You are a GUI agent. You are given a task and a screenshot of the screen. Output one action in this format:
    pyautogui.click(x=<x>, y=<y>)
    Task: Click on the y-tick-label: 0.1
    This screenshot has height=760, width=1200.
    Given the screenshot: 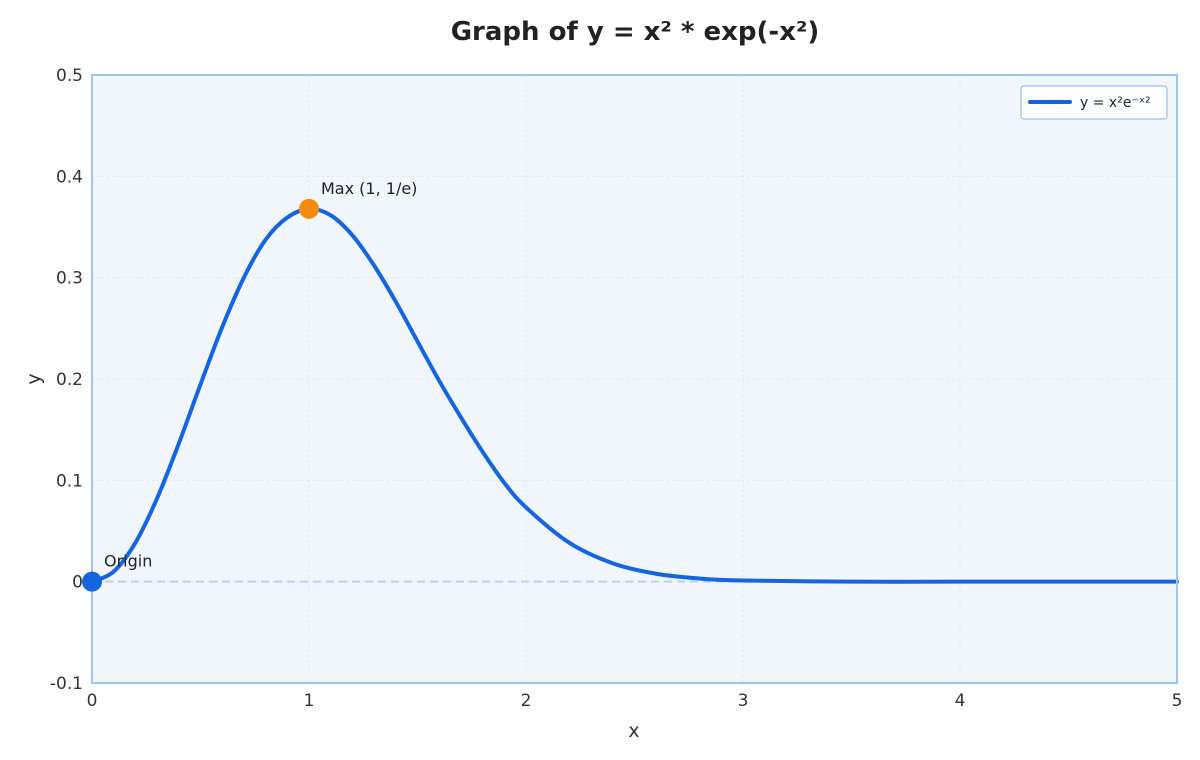 What is the action you would take?
    pyautogui.click(x=69, y=481)
    